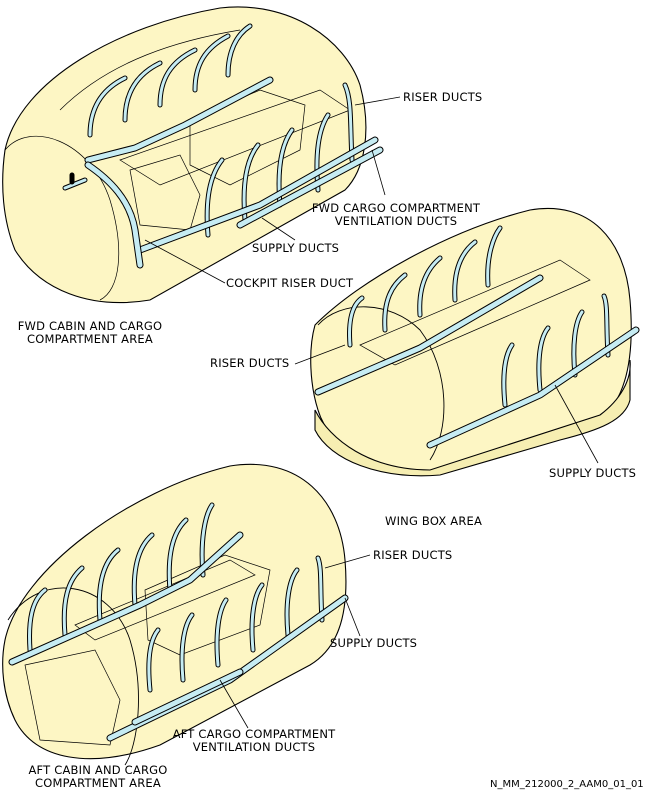  I want to click on supply-ducts-fwd-label: SUPPLY DUCTS, so click(296, 248).